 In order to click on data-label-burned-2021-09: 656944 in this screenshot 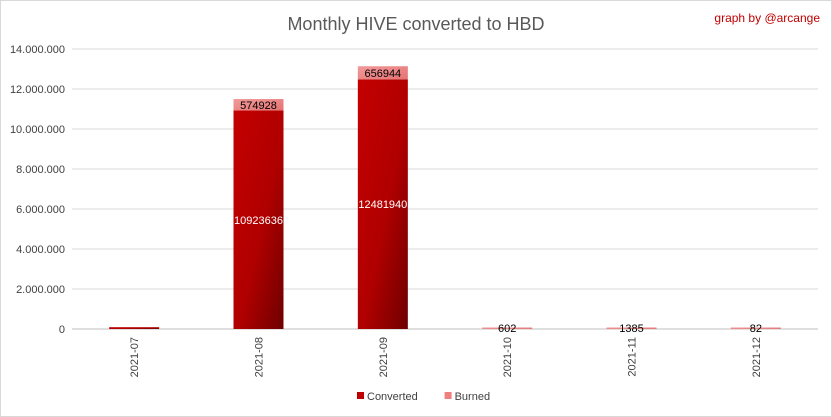, I will do `click(382, 74)`.